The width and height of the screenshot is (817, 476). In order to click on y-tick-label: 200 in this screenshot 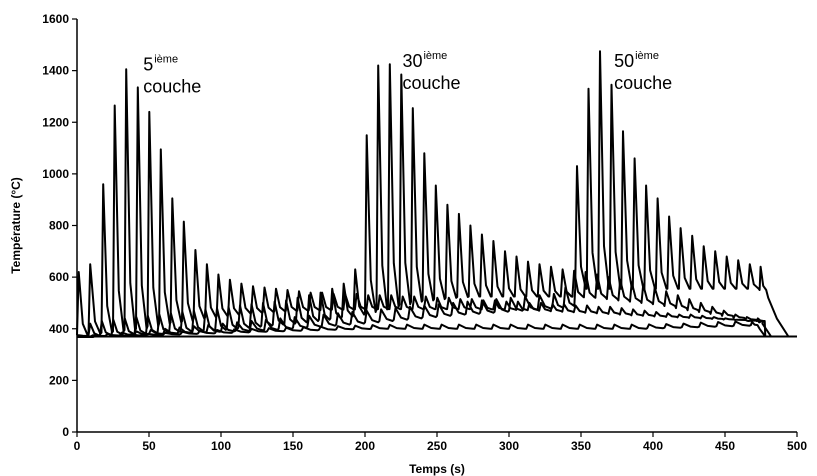, I will do `click(59, 380)`.